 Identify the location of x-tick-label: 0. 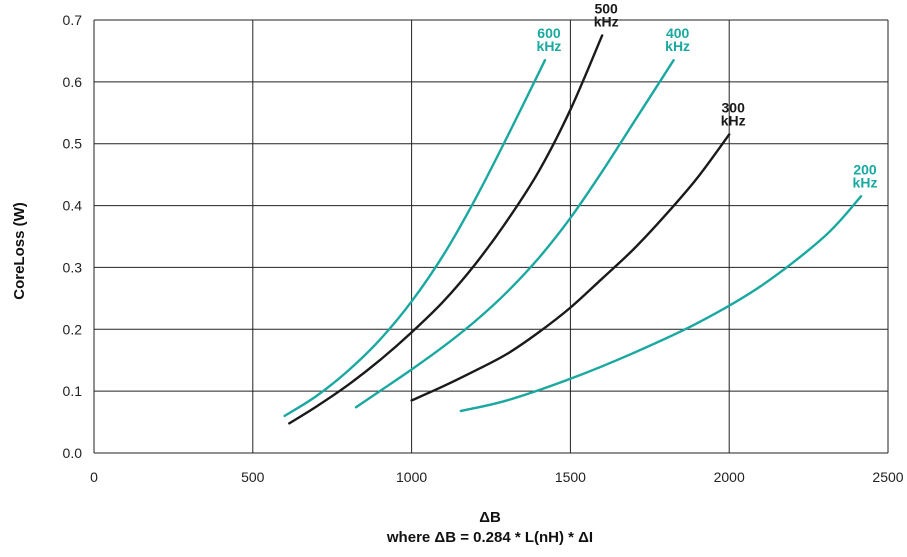
(94, 477).